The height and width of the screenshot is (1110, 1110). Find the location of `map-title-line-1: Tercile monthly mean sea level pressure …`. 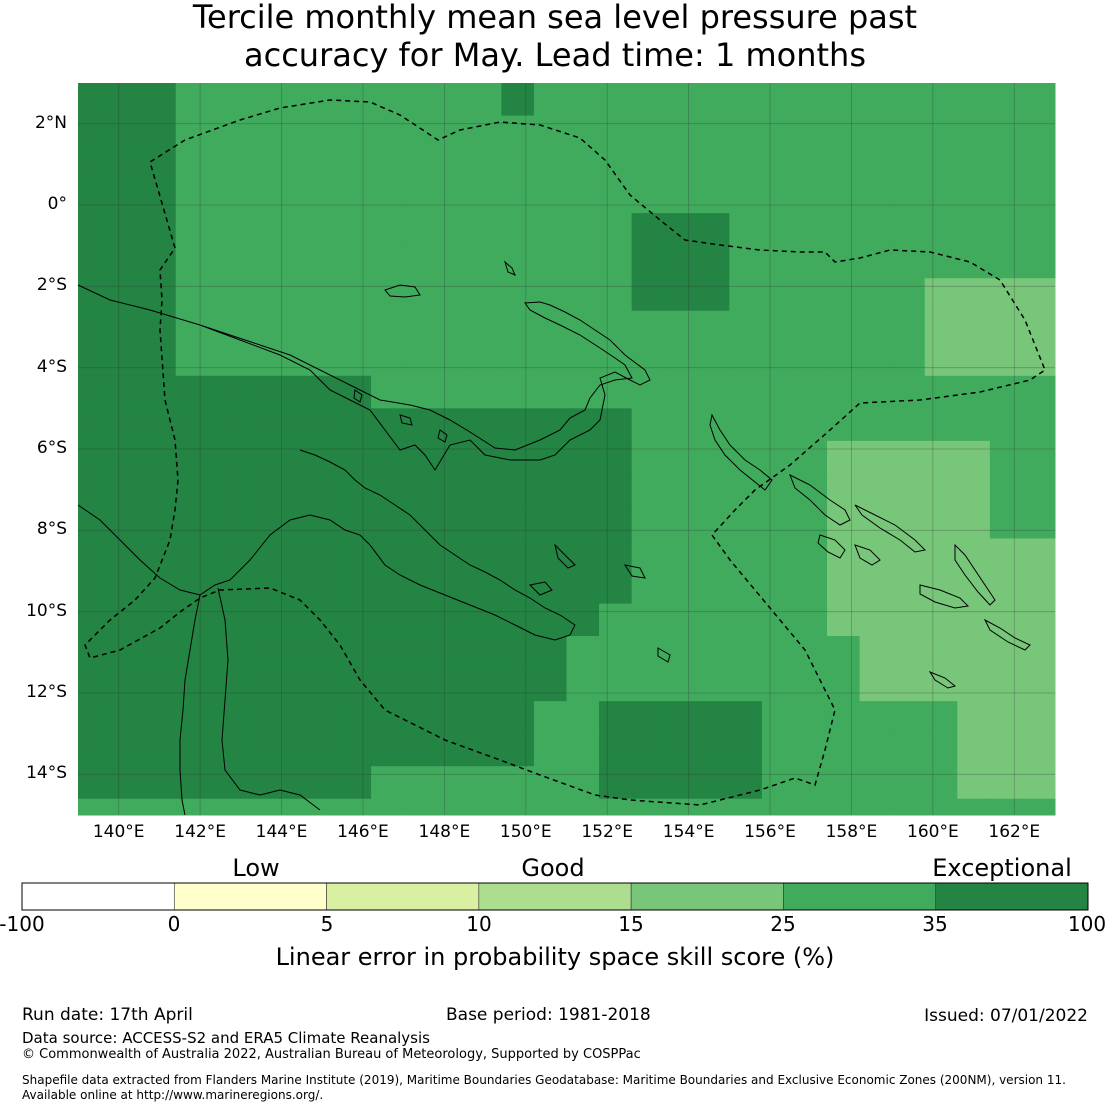

map-title-line-1: Tercile monthly mean sea level pressure … is located at coordinates (555, 18).